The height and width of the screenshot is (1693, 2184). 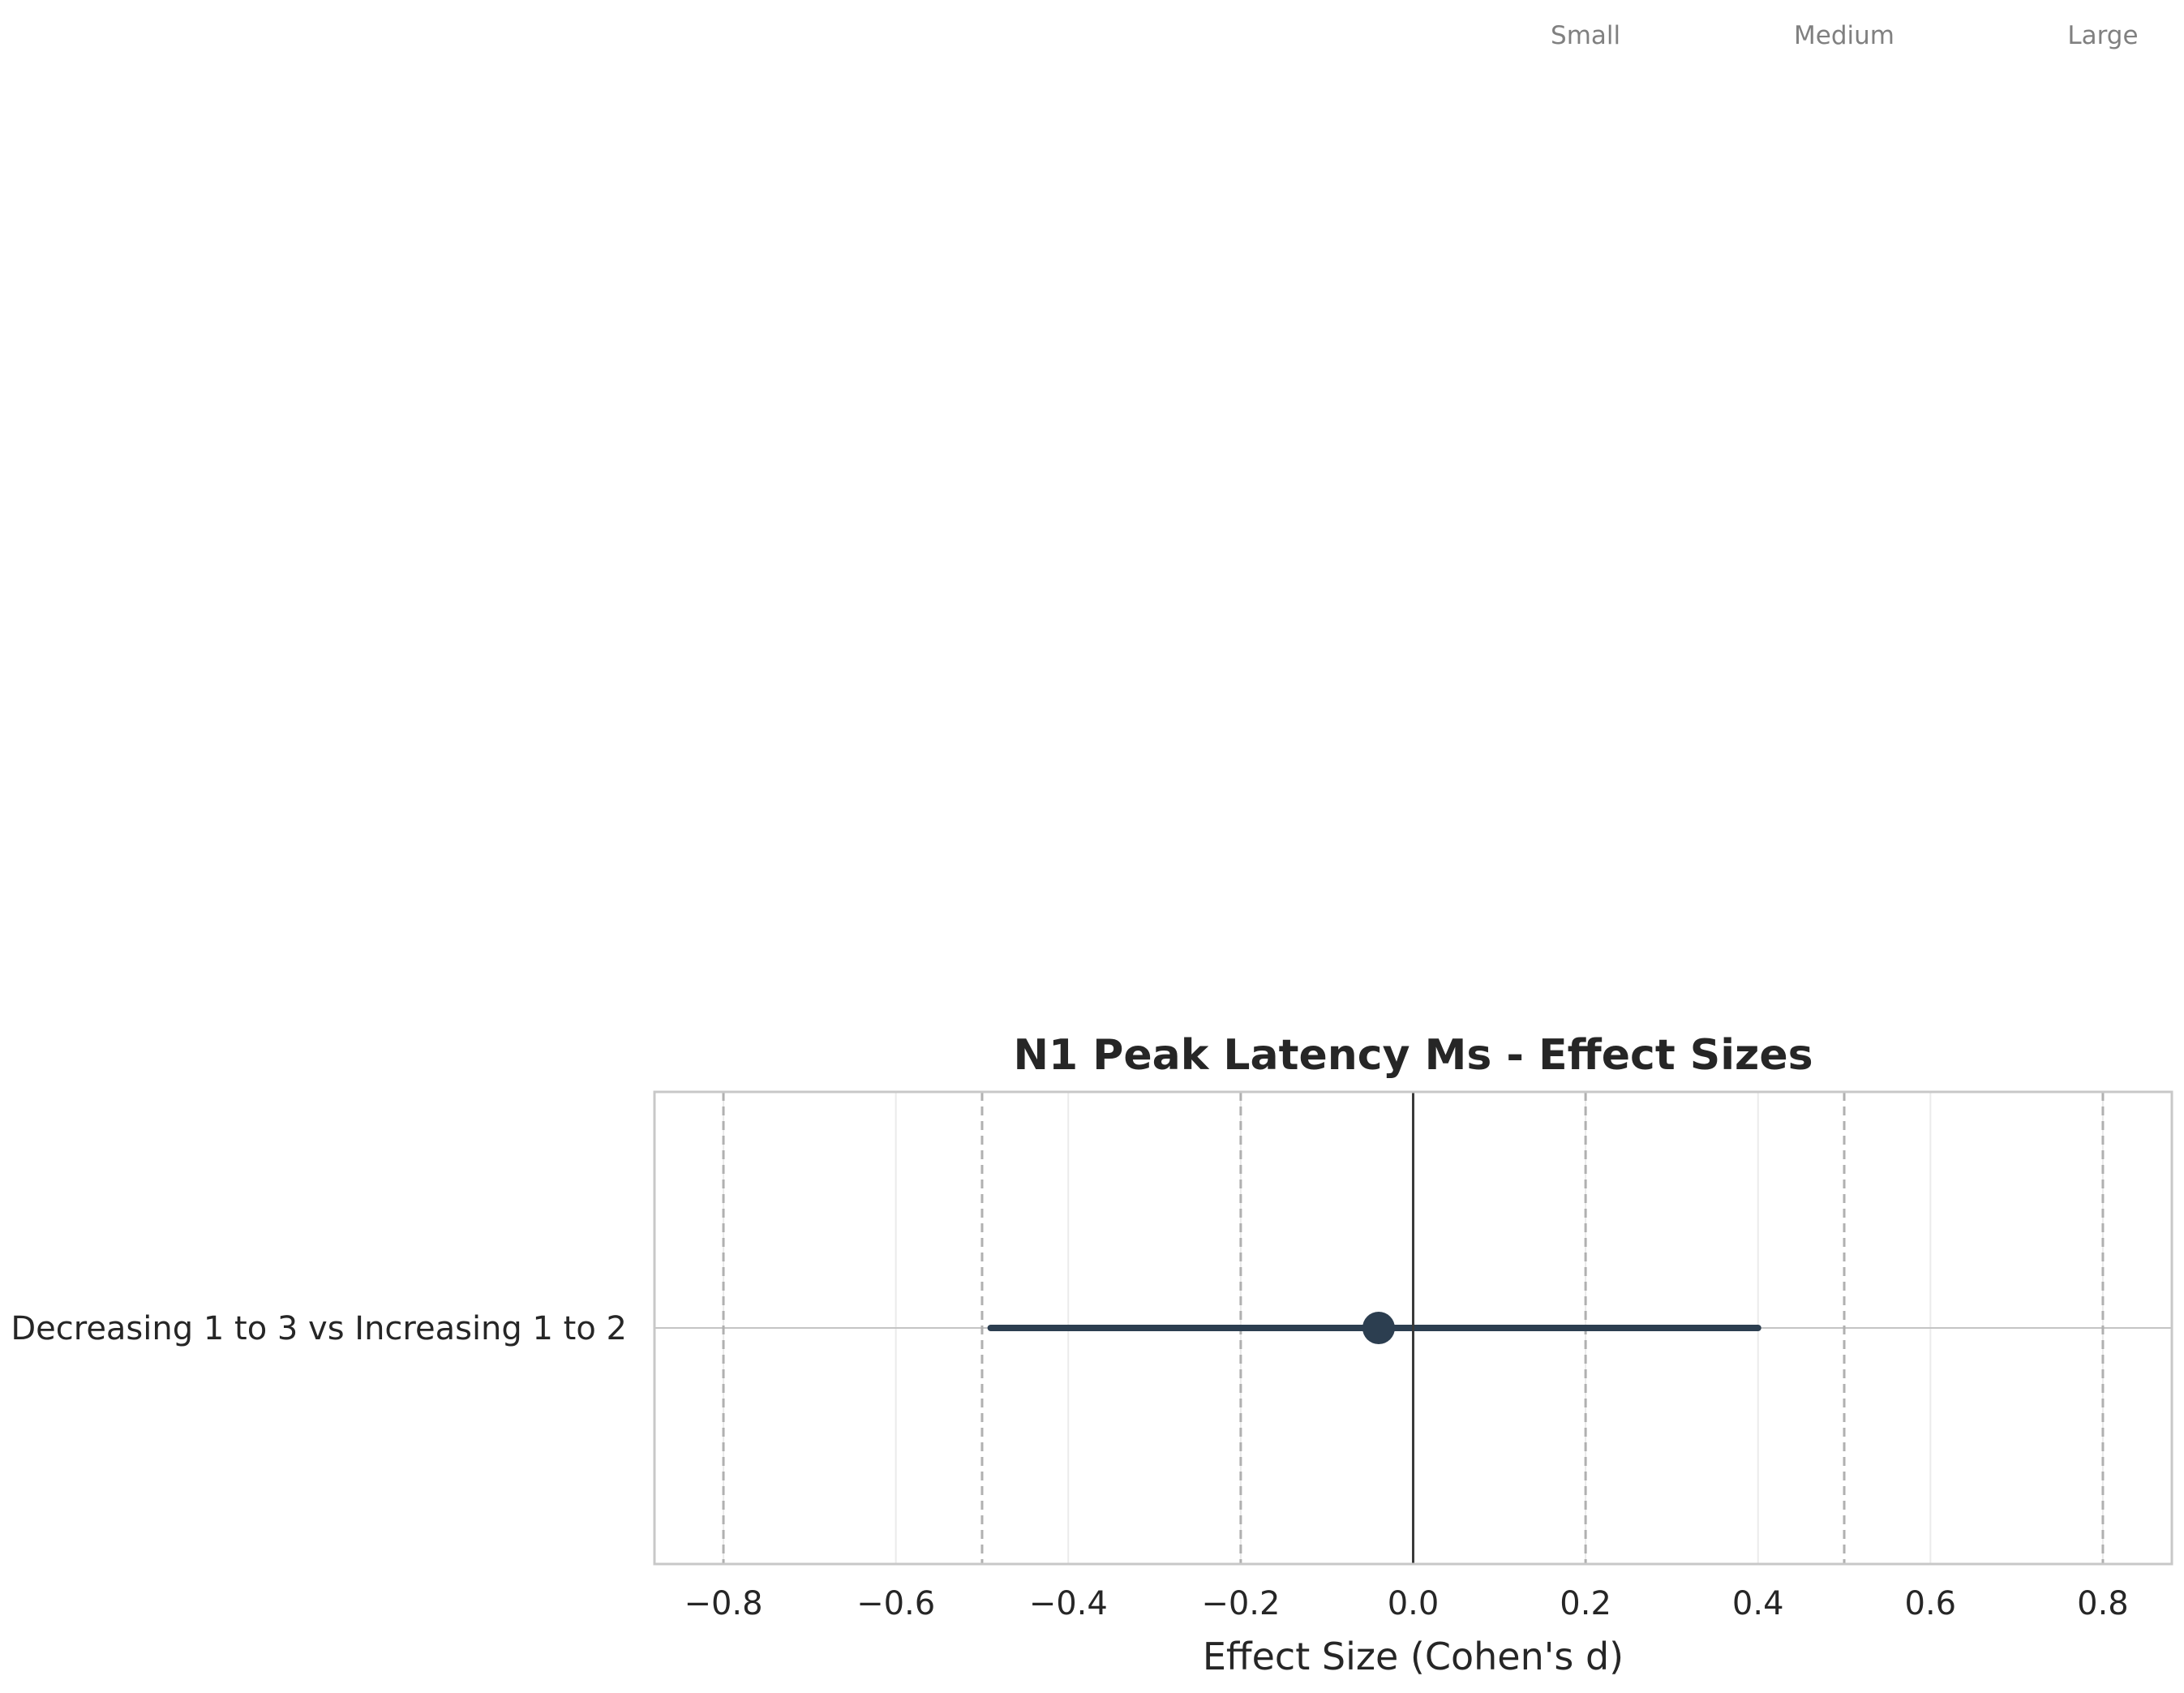 What do you see at coordinates (1413, 1656) in the screenshot?
I see `x-axis-label: Effect Size (Cohen's d)` at bounding box center [1413, 1656].